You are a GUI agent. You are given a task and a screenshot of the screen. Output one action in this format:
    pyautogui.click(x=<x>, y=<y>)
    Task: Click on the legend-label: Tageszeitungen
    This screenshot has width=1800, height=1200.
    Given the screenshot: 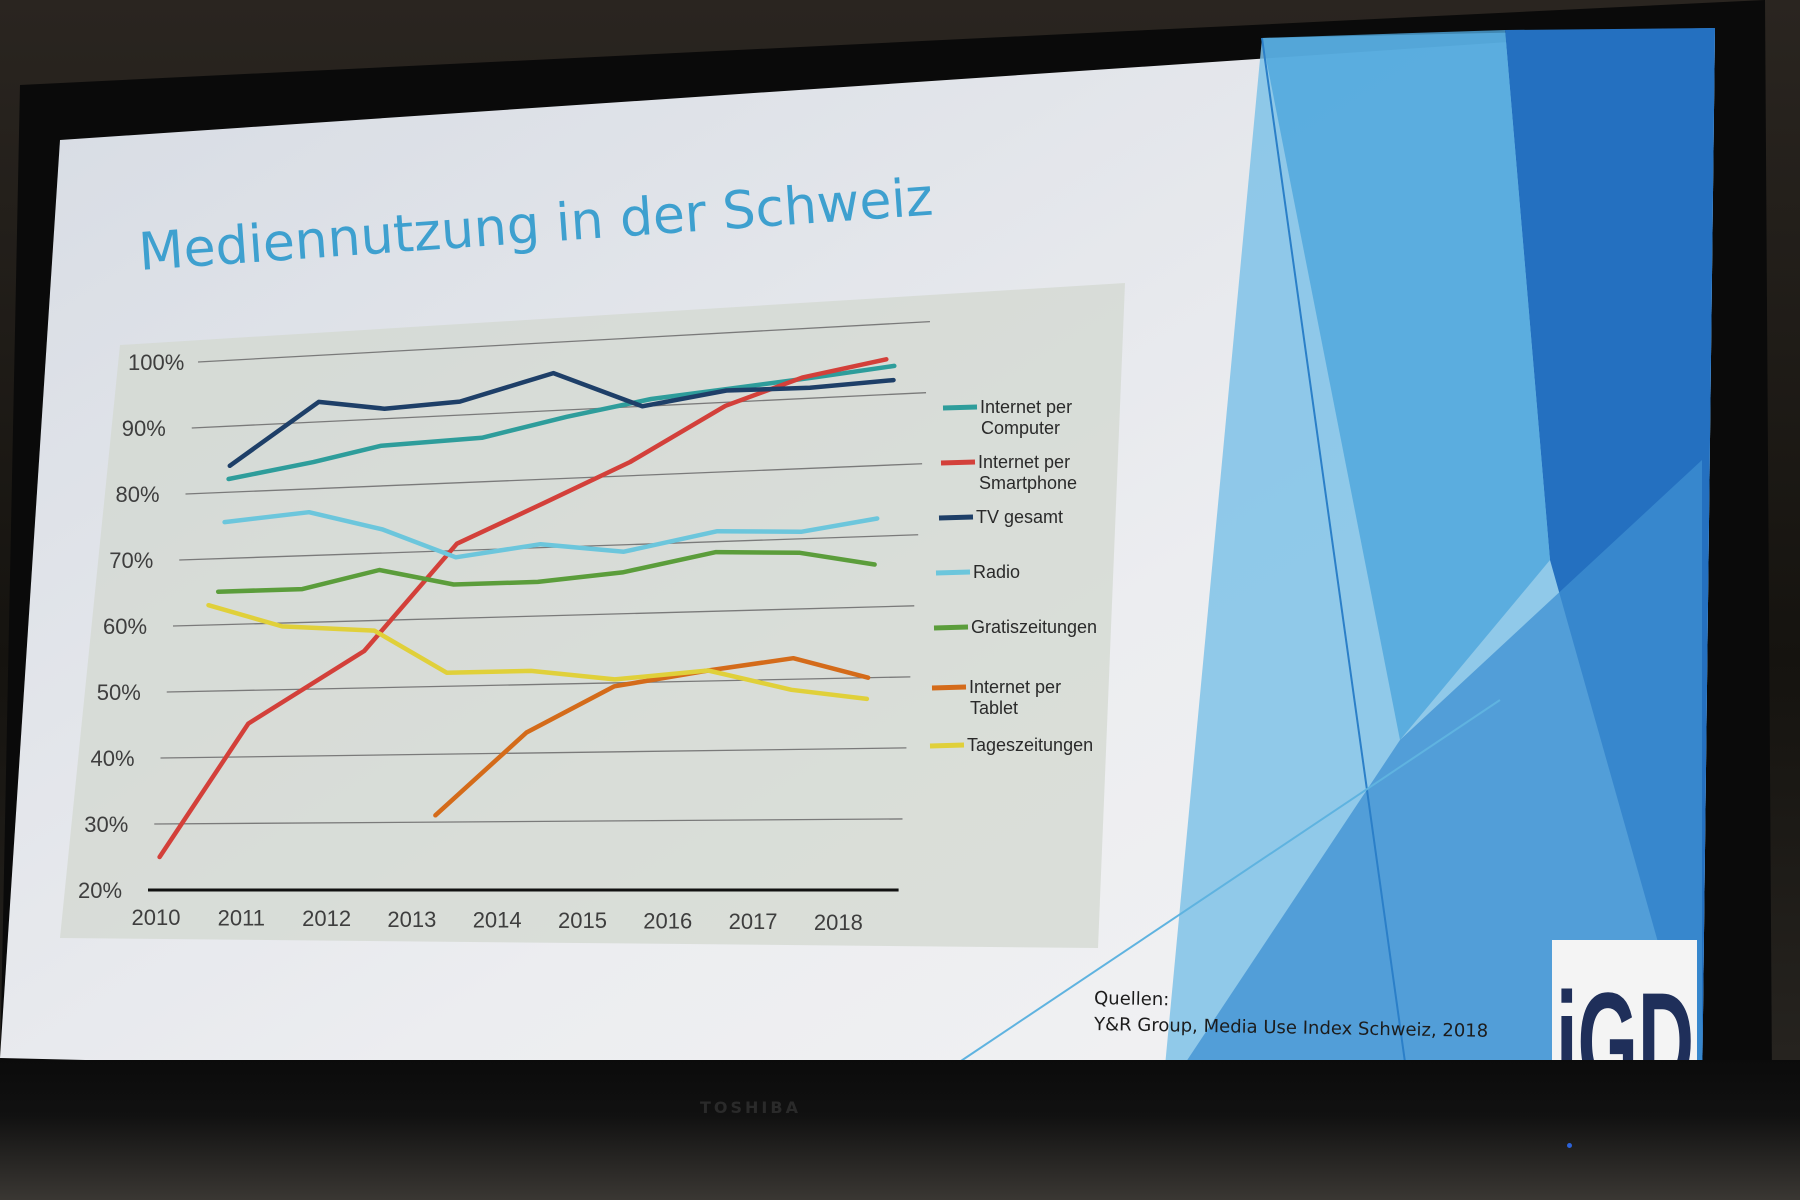 What is the action you would take?
    pyautogui.click(x=1030, y=745)
    